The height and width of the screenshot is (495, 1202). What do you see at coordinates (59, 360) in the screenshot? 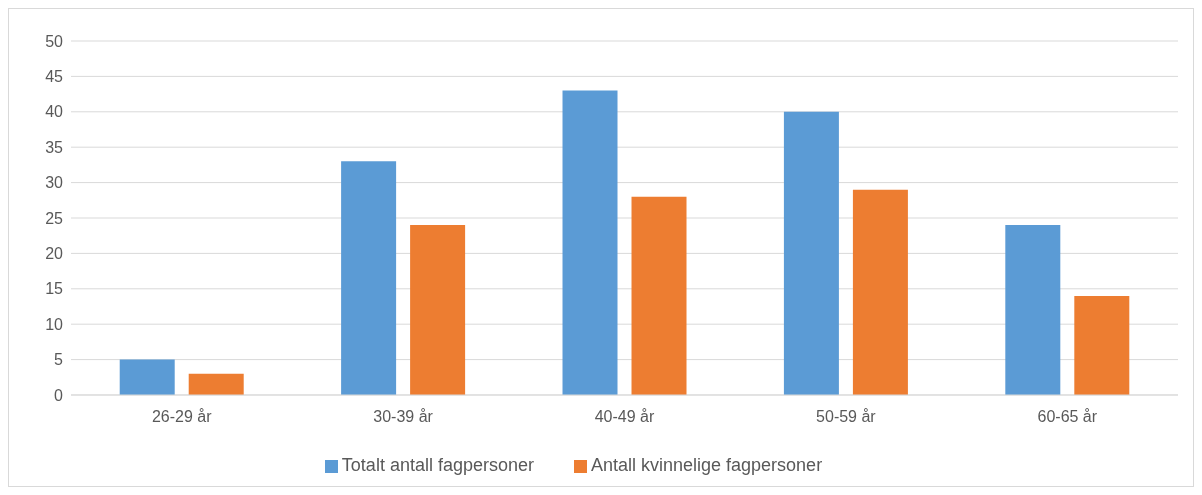
I see `y-tick-label: 5` at bounding box center [59, 360].